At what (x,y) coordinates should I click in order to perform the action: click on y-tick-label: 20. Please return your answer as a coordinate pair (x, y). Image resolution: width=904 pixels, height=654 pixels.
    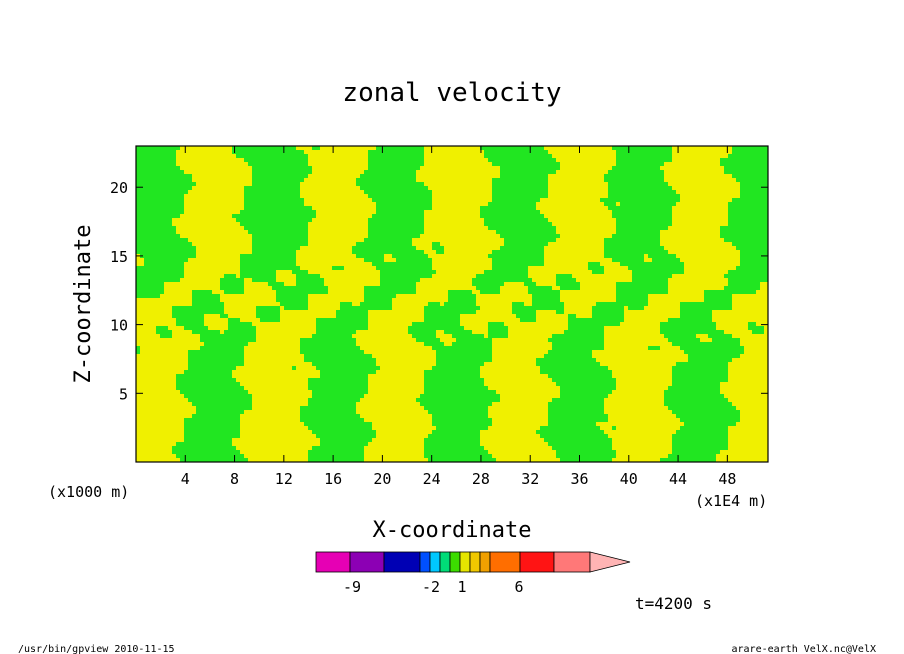
    Looking at the image, I should click on (119, 188).